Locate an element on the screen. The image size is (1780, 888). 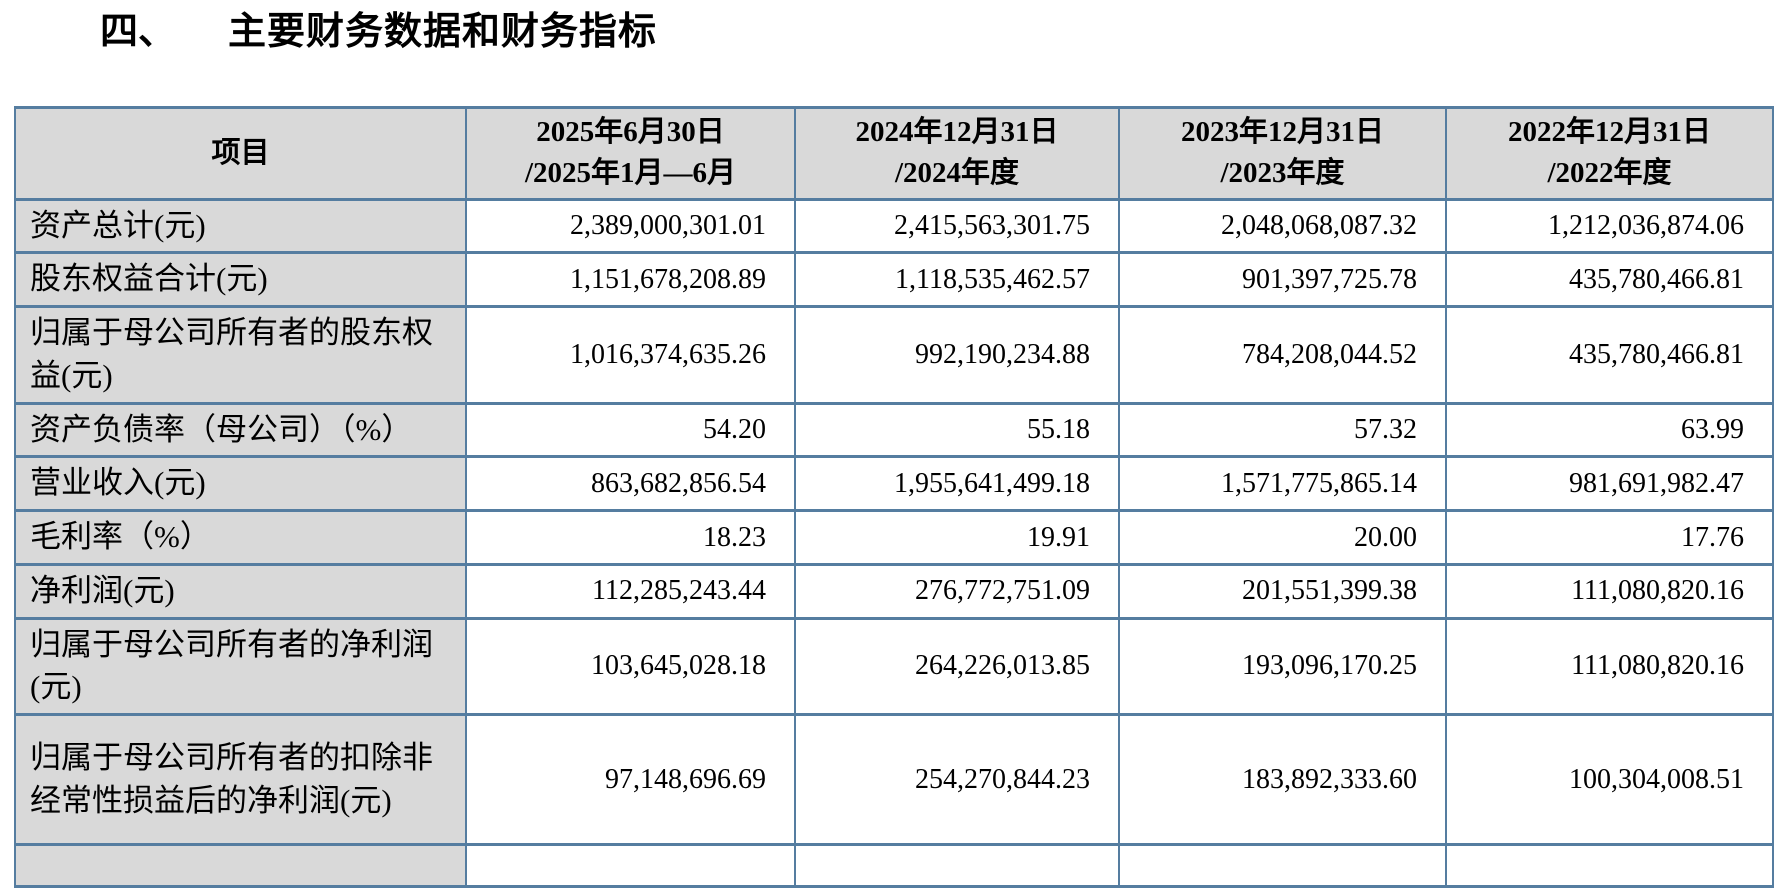
row-value: 1,212,036,874.06 is located at coordinates (1609, 226).